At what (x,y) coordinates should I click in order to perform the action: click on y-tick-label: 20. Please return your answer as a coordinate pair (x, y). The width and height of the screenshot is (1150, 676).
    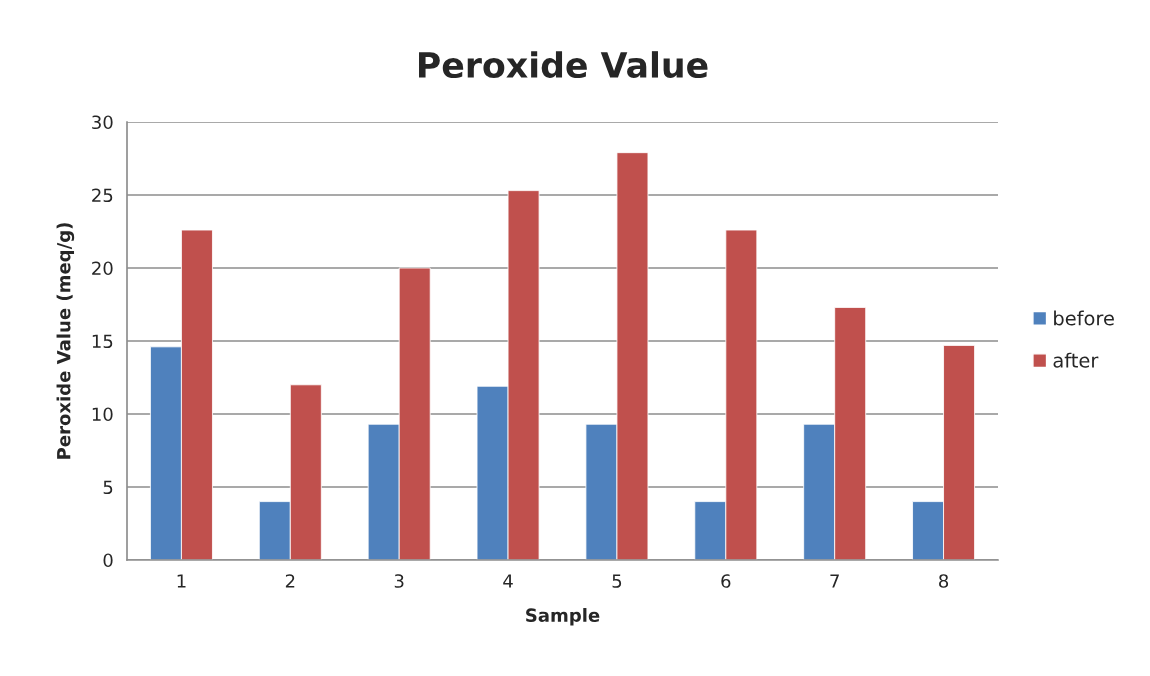
    Looking at the image, I should click on (102, 268).